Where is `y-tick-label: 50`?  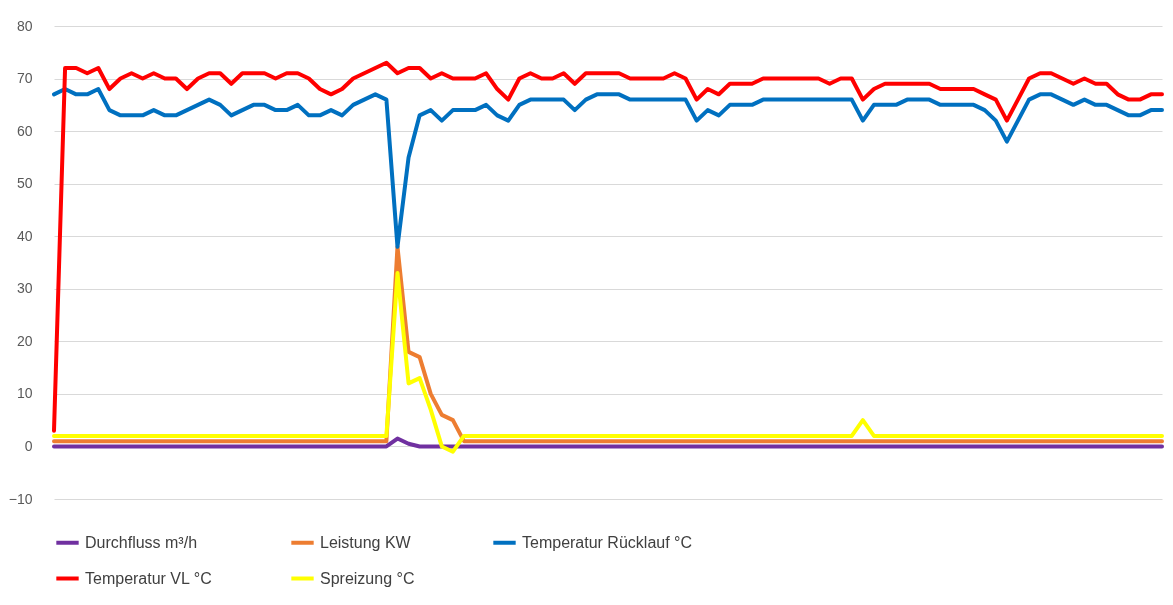
y-tick-label: 50 is located at coordinates (24, 183).